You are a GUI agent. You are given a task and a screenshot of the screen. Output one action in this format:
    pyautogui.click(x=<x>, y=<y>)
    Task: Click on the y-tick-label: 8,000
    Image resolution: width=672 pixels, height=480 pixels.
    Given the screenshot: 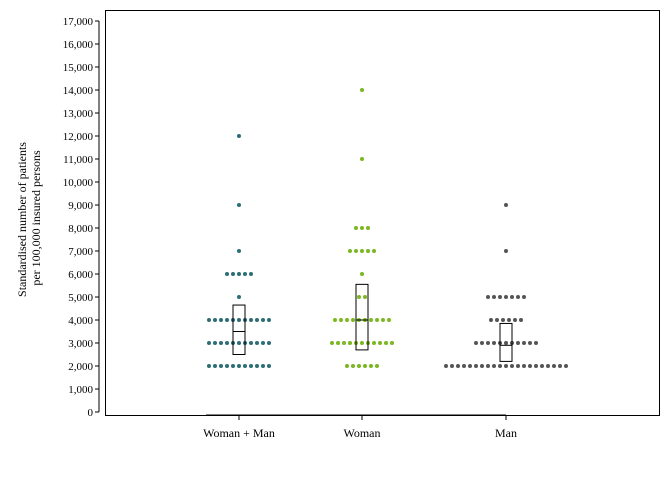 What is the action you would take?
    pyautogui.click(x=80, y=229)
    